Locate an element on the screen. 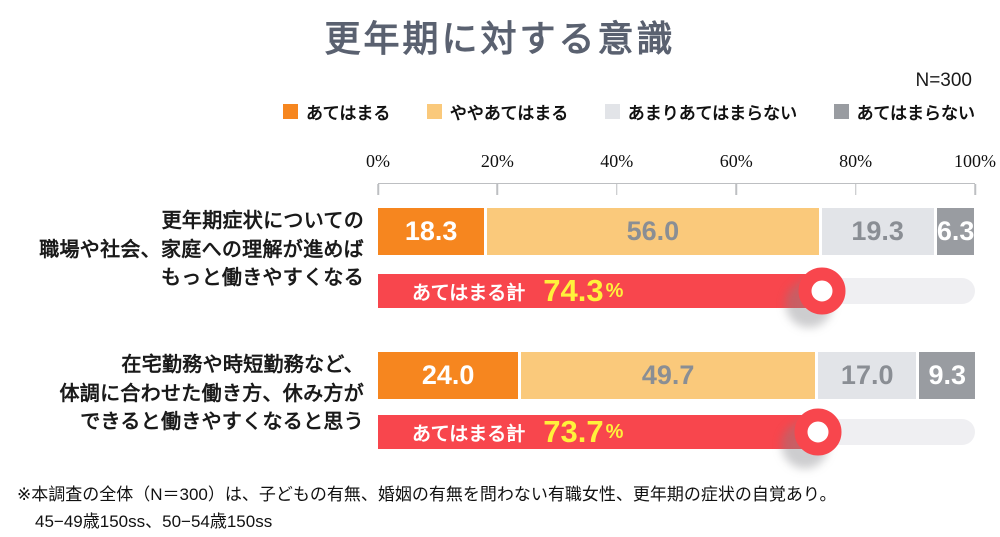 This screenshot has width=1000, height=537. category-label-line: もっと働きやすくなる is located at coordinates (262, 278).